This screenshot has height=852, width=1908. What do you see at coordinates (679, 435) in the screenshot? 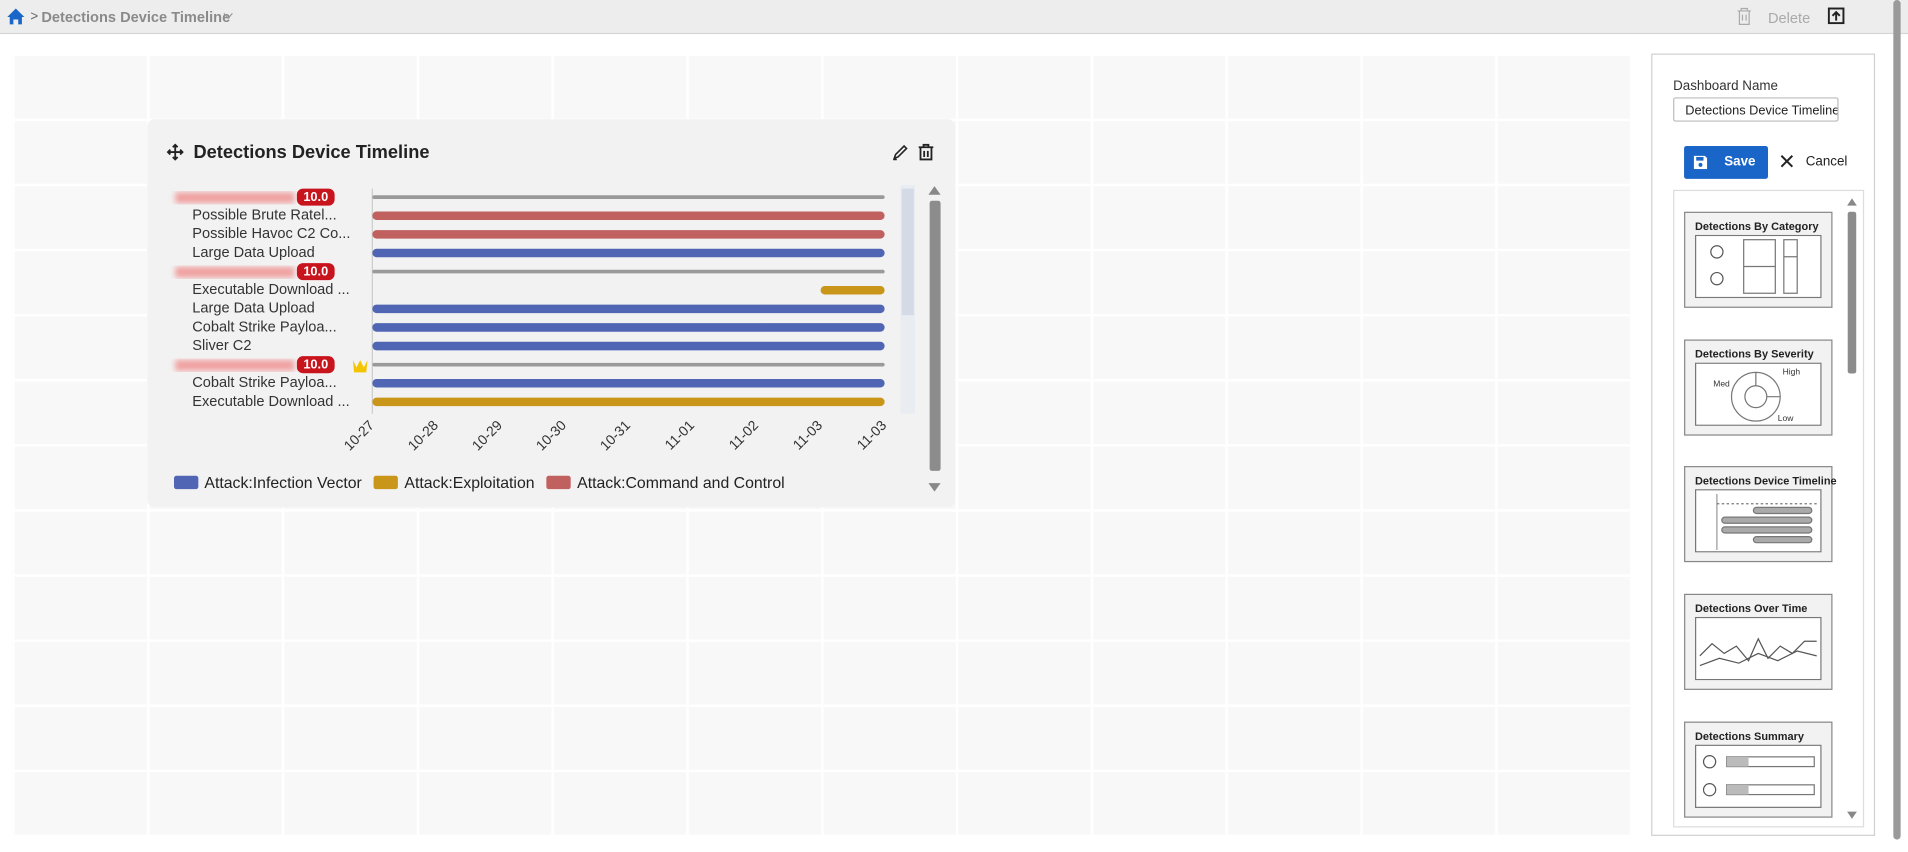
I see `x-tick-label: 11-01` at bounding box center [679, 435].